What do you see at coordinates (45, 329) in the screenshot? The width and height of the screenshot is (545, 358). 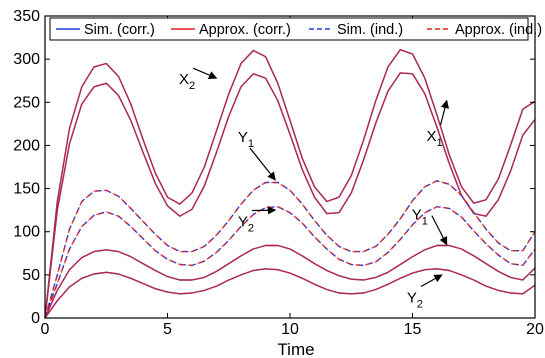 I see `x-tick-label: 0` at bounding box center [45, 329].